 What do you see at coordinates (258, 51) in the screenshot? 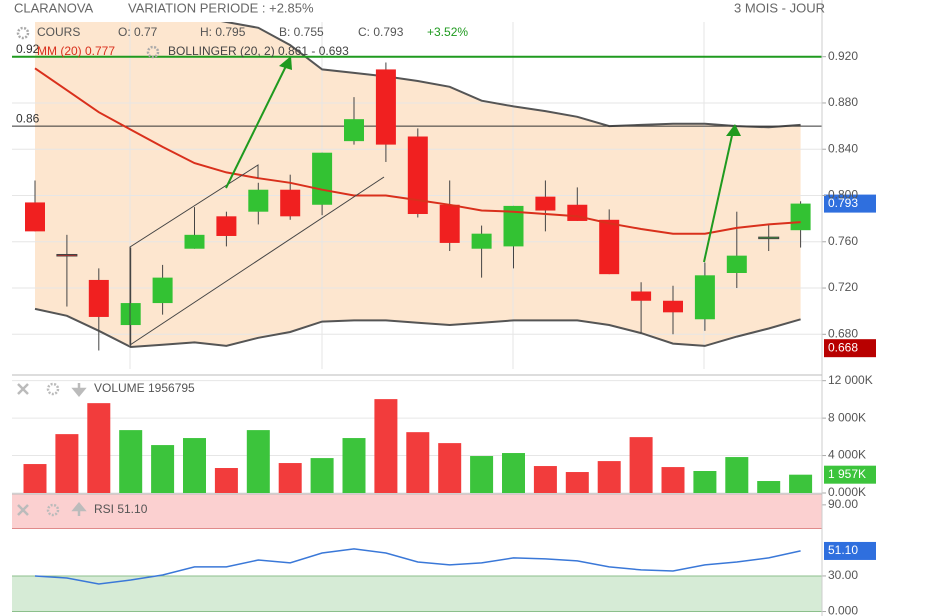
I see `legend-bollinger: BOLLINGER (20, 2) 0.861 - 0.693` at bounding box center [258, 51].